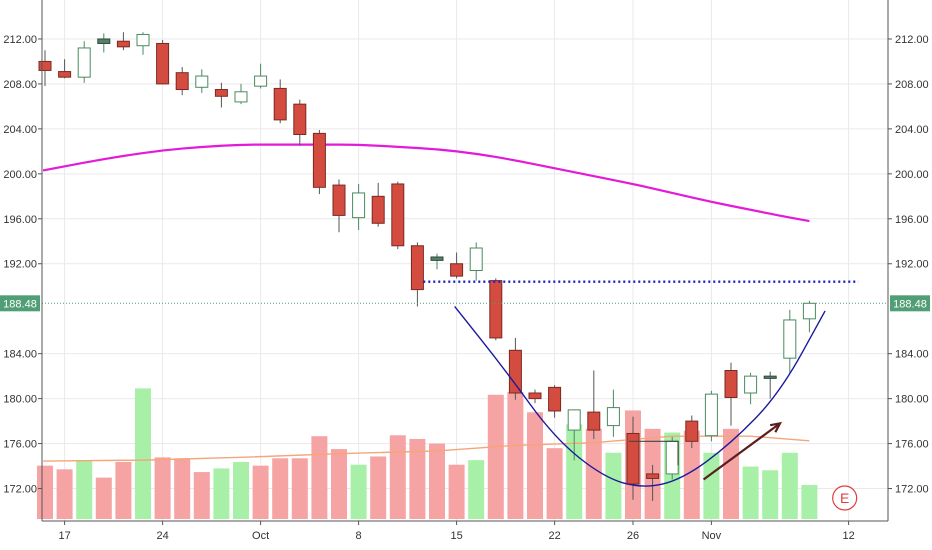 The image size is (932, 550). Describe the element at coordinates (640, 396) in the screenshot. I see `cup-curve` at that location.